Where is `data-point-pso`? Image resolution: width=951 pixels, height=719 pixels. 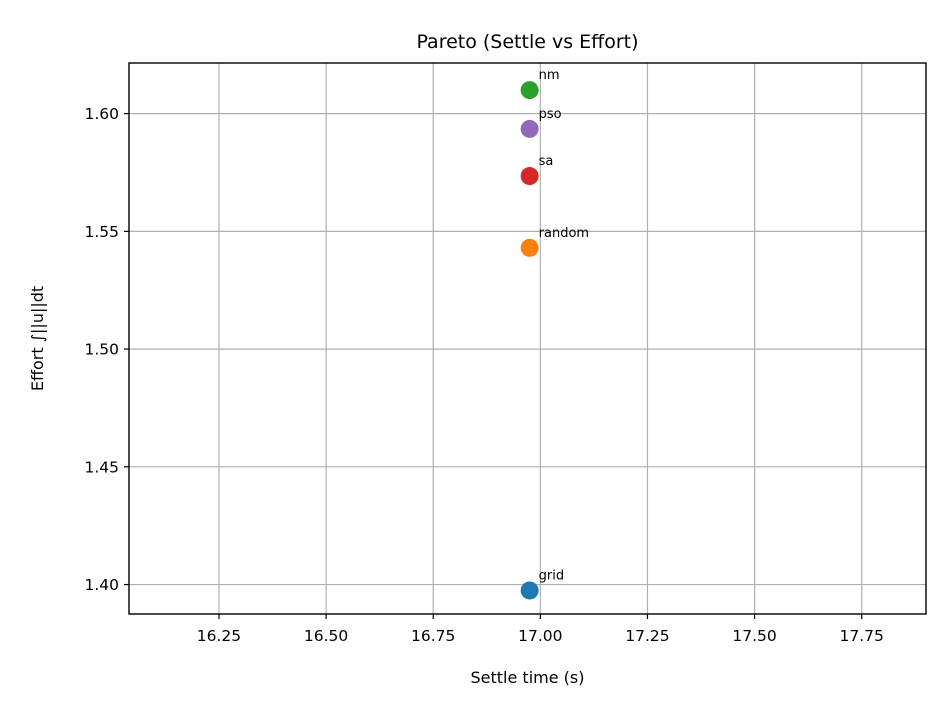 data-point-pso is located at coordinates (529, 128).